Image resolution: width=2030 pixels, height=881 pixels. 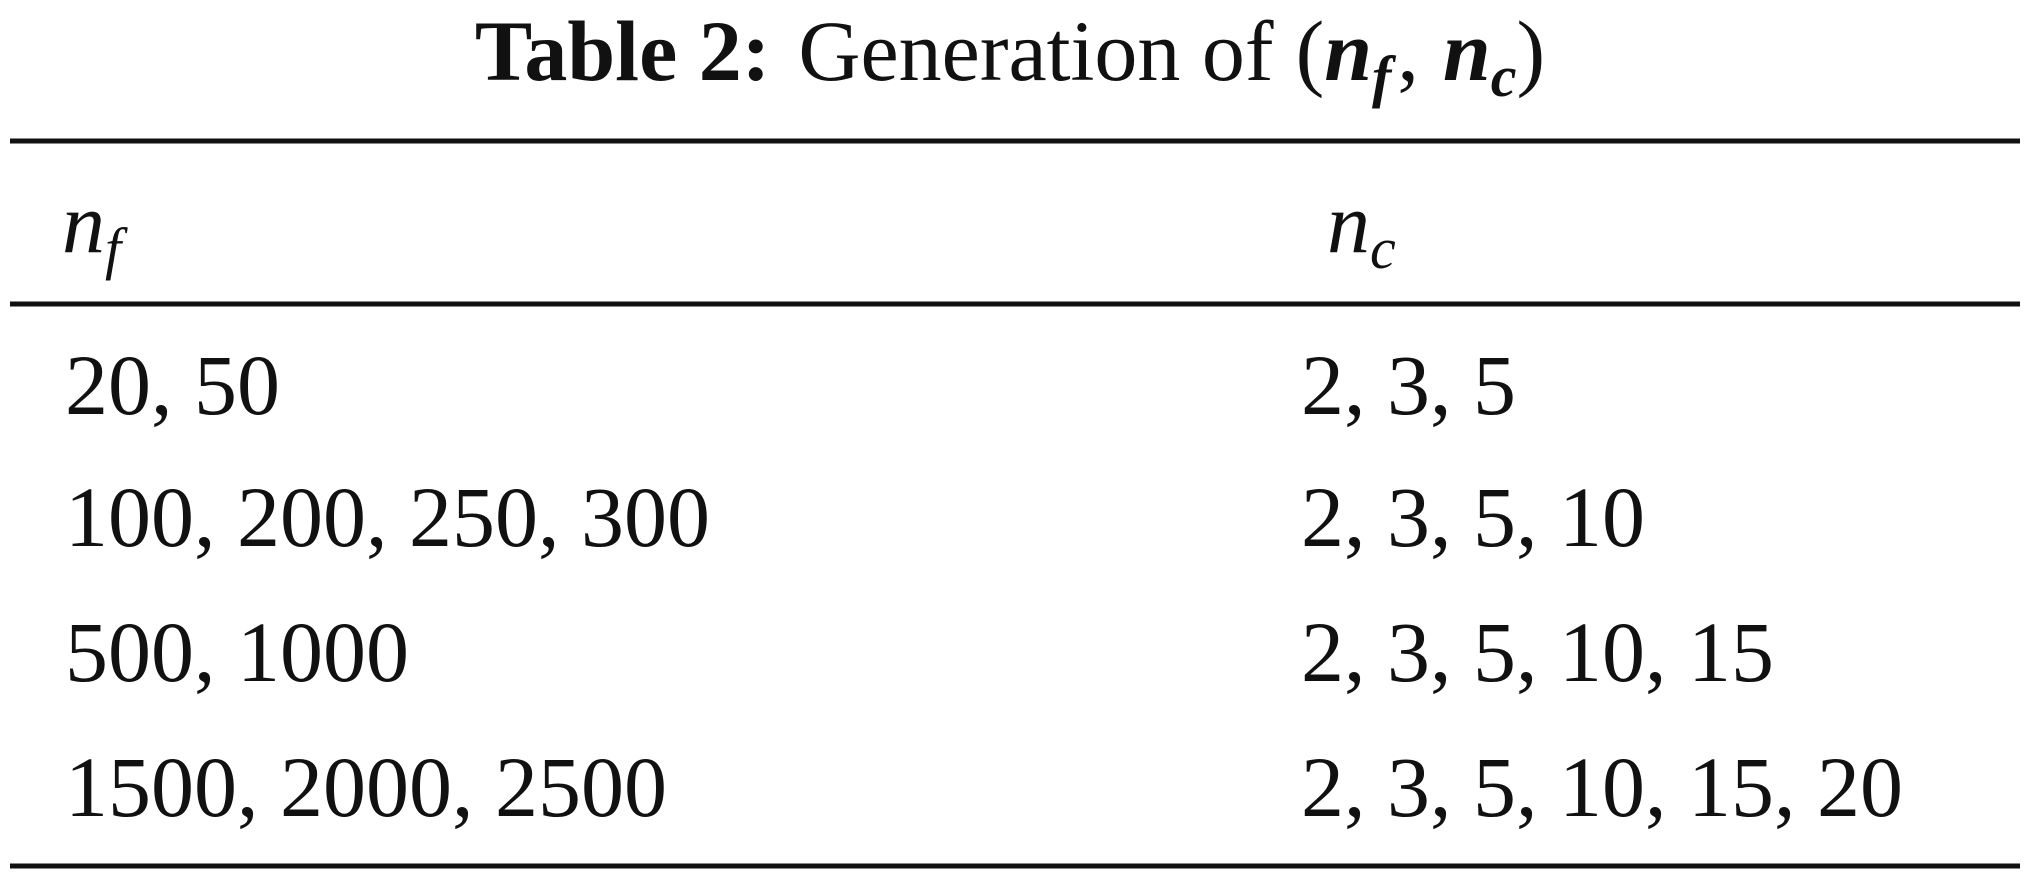 What do you see at coordinates (1408, 385) in the screenshot?
I see `cell: 2, 3, 5` at bounding box center [1408, 385].